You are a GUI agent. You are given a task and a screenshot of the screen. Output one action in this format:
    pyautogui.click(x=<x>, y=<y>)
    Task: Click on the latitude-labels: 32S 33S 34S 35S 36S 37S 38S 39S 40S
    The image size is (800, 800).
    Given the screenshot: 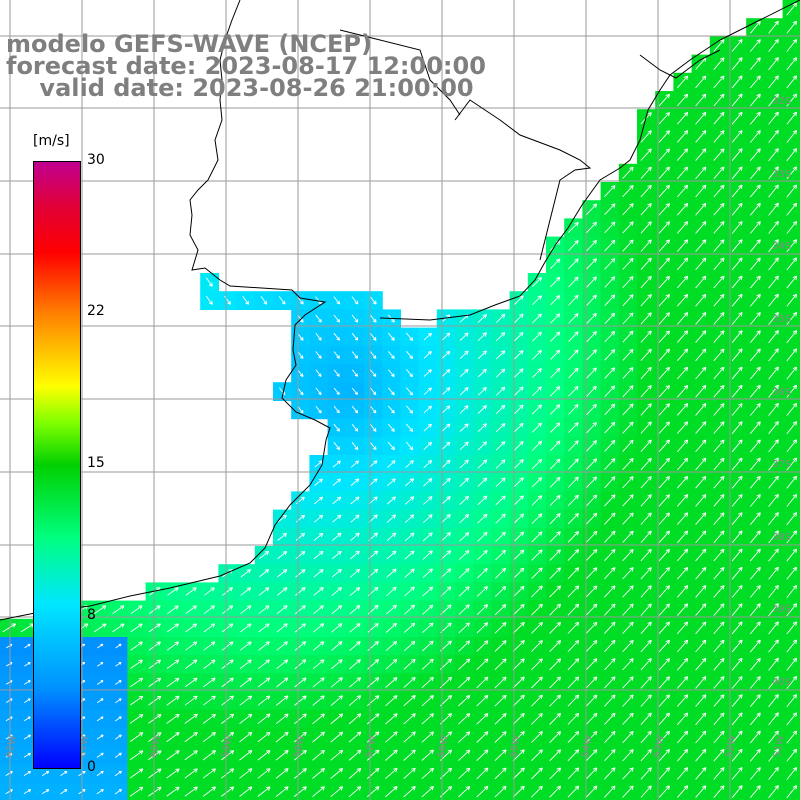 What is the action you would take?
    pyautogui.click(x=781, y=392)
    